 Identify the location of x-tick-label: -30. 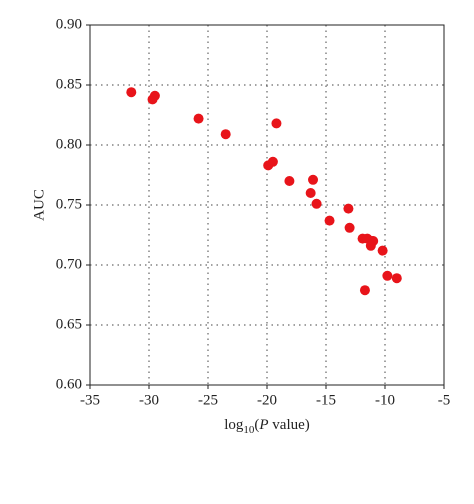
(149, 400).